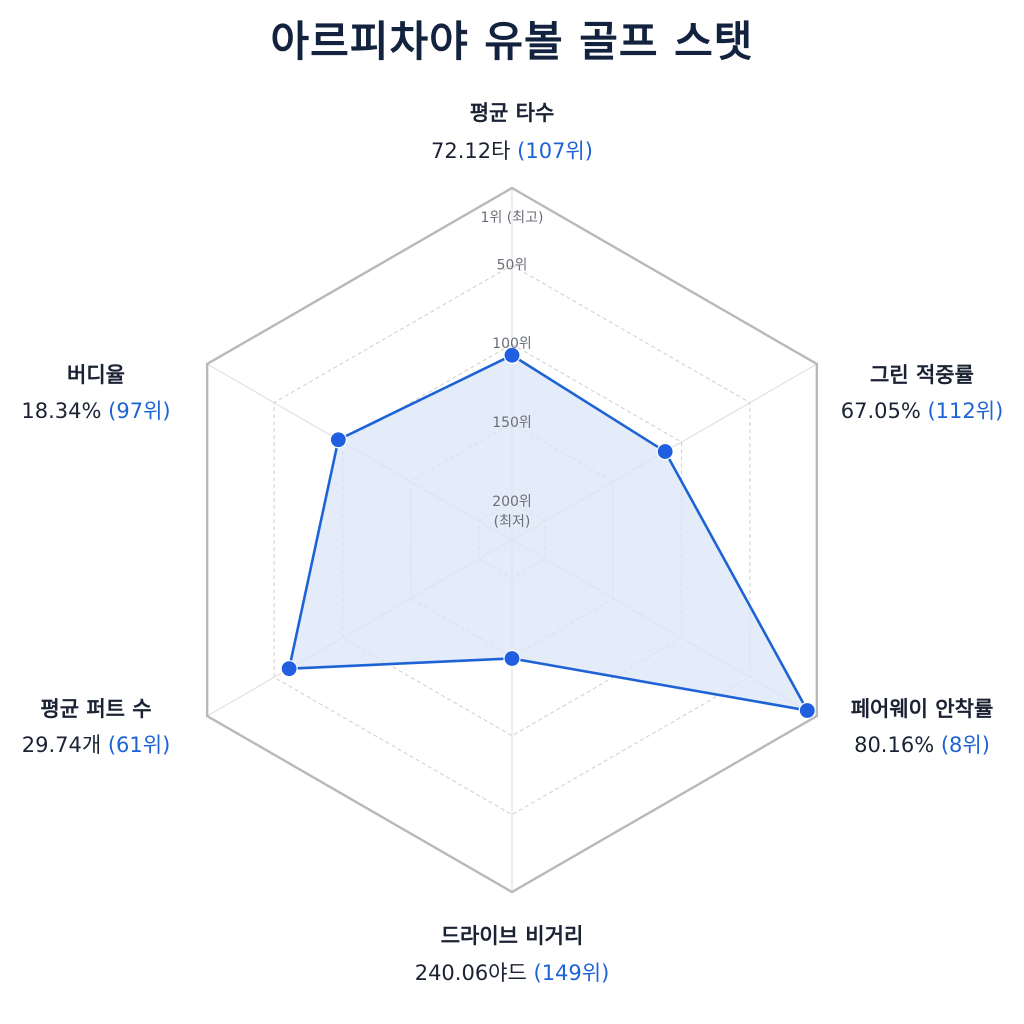  What do you see at coordinates (897, 745) in the screenshot?
I see `stat-value: 80.16%` at bounding box center [897, 745].